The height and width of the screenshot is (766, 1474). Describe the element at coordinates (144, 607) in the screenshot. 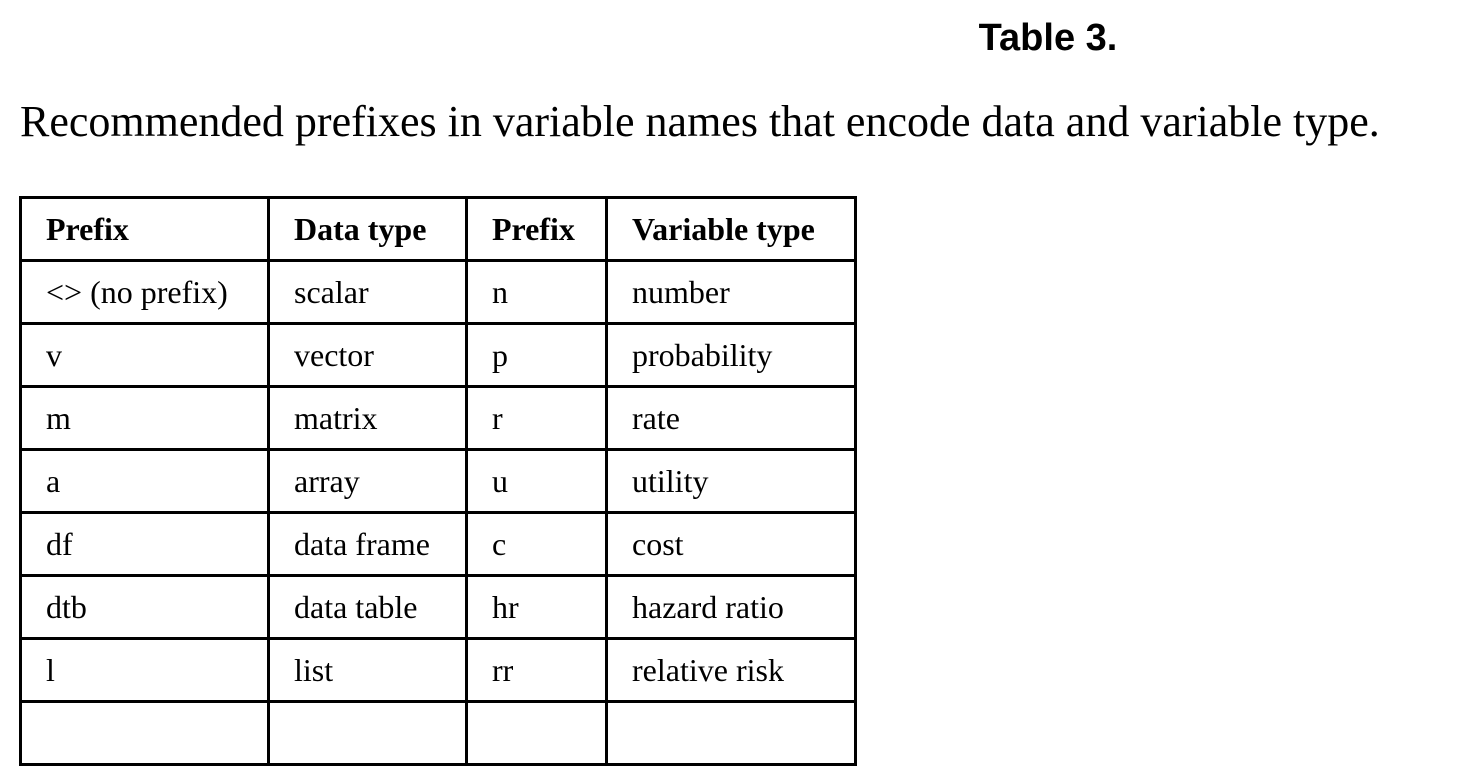

I see `cell-prefix: dtb` at that location.